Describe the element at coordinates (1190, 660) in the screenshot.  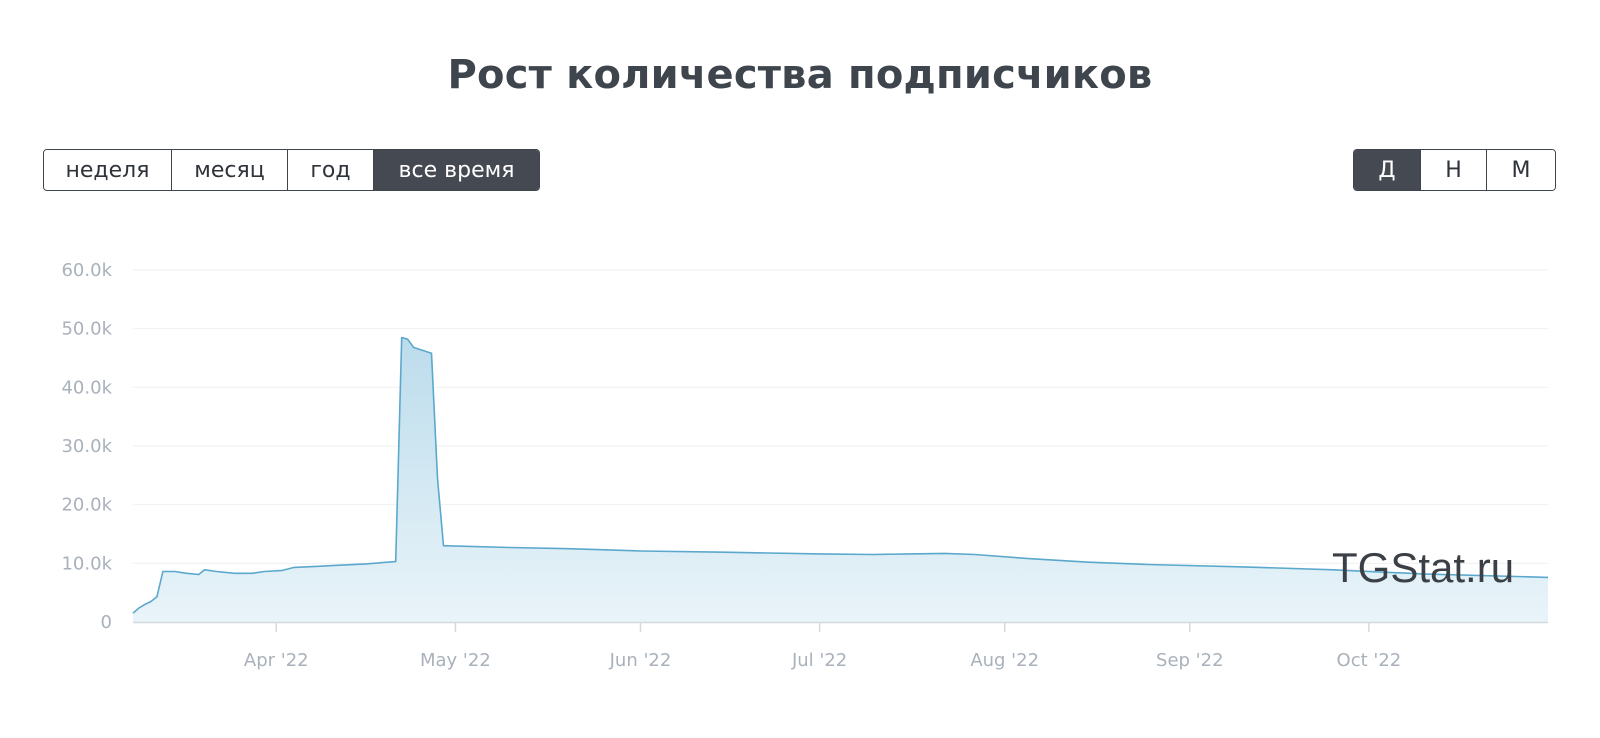
I see `x-tick-label: Sep '22` at that location.